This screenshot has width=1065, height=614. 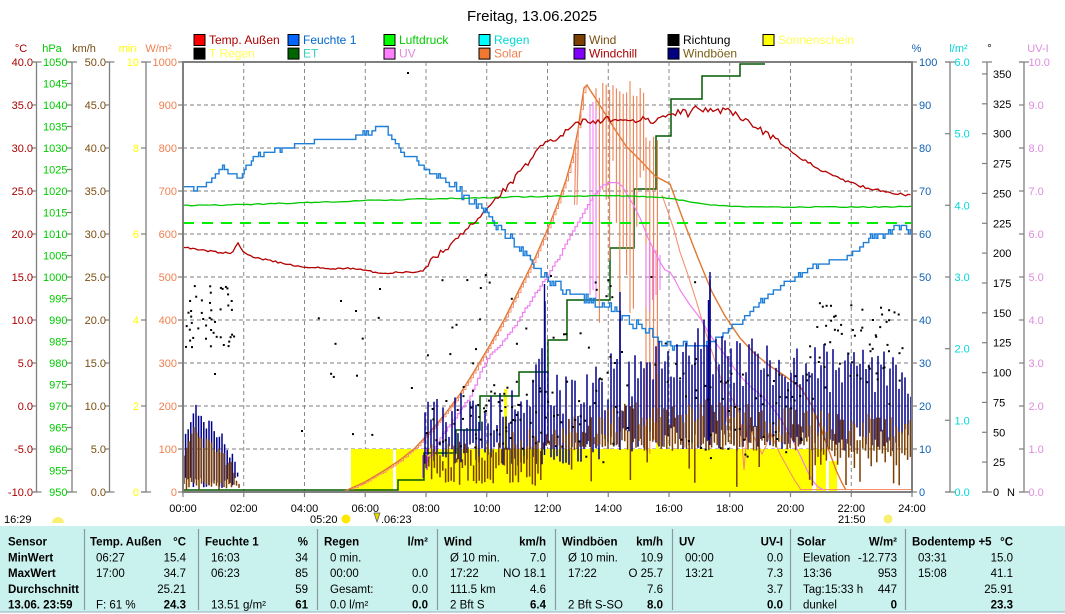 What do you see at coordinates (168, 106) in the screenshot?
I see `svg-text: 900` at bounding box center [168, 106].